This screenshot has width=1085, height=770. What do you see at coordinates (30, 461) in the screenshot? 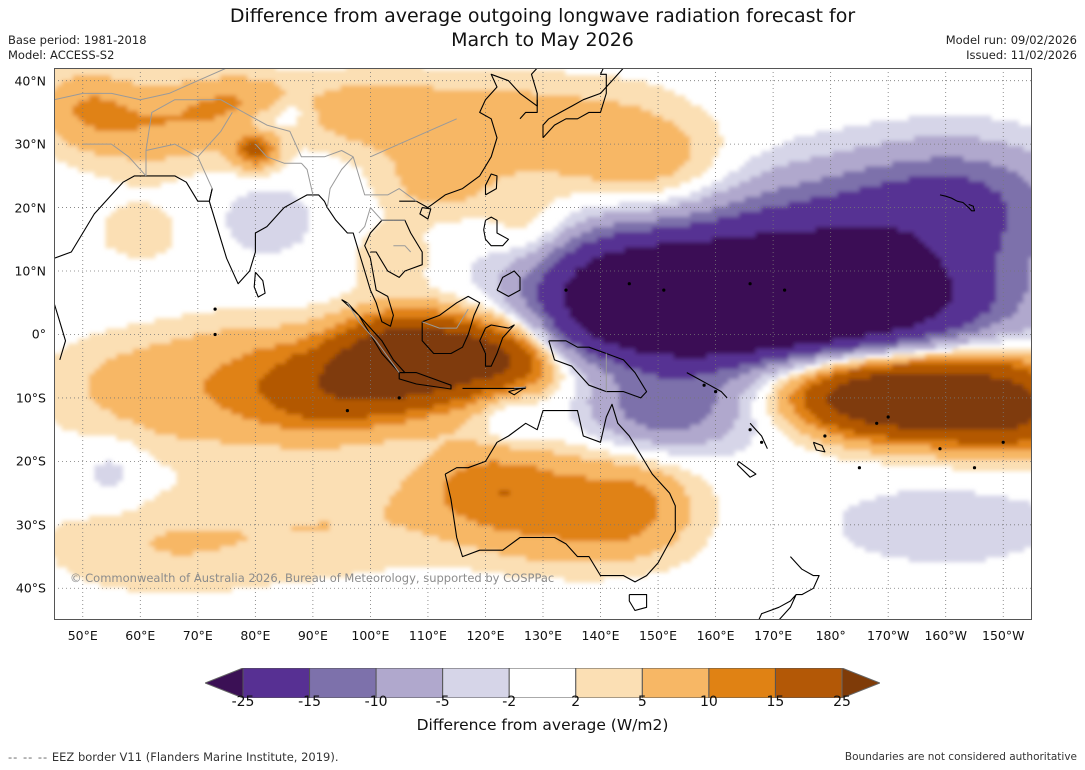
I see `lat-tick-20S: 20°S` at bounding box center [30, 461].